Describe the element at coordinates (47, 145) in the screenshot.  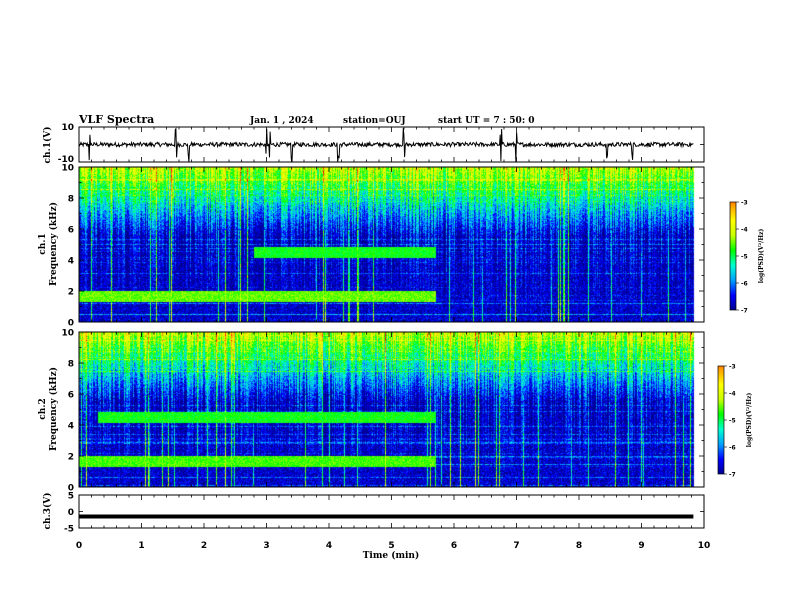
I see `ch1-waveform-ylabel: ch.1(V)` at that location.